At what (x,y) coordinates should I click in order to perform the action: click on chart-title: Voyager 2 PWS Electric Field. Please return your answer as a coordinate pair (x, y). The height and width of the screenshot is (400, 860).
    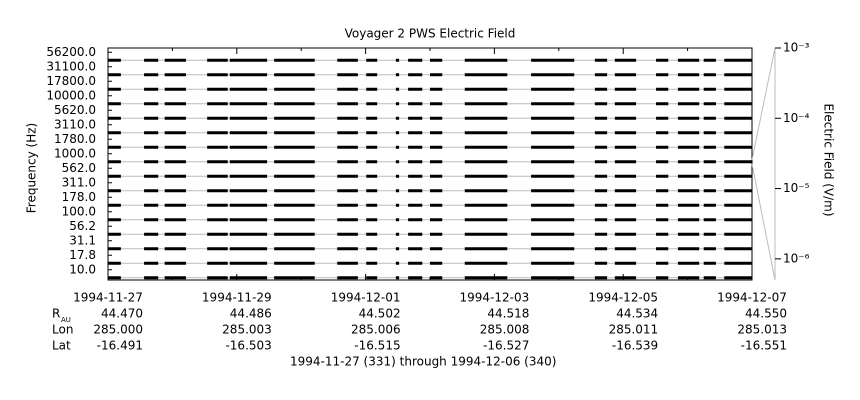
    Looking at the image, I should click on (430, 34).